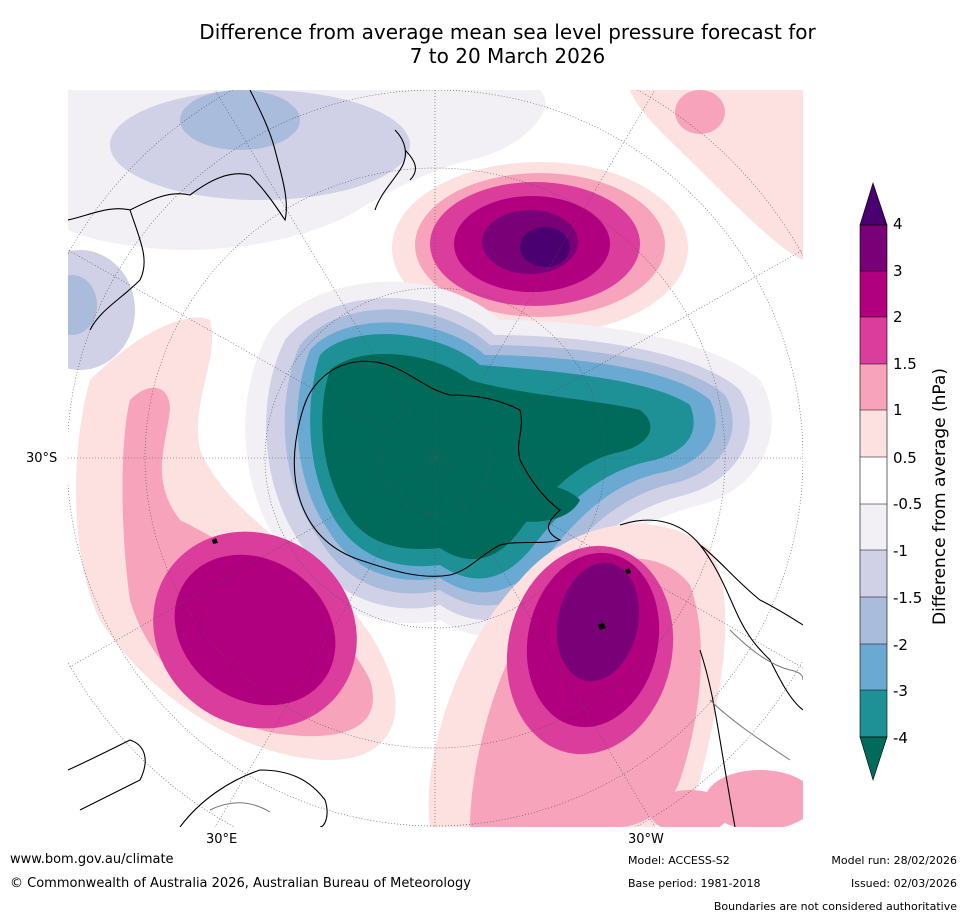 This screenshot has width=965, height=919. Describe the element at coordinates (615, 675) in the screenshot. I see `high-pressure-anomaly-south-atlantic` at that location.